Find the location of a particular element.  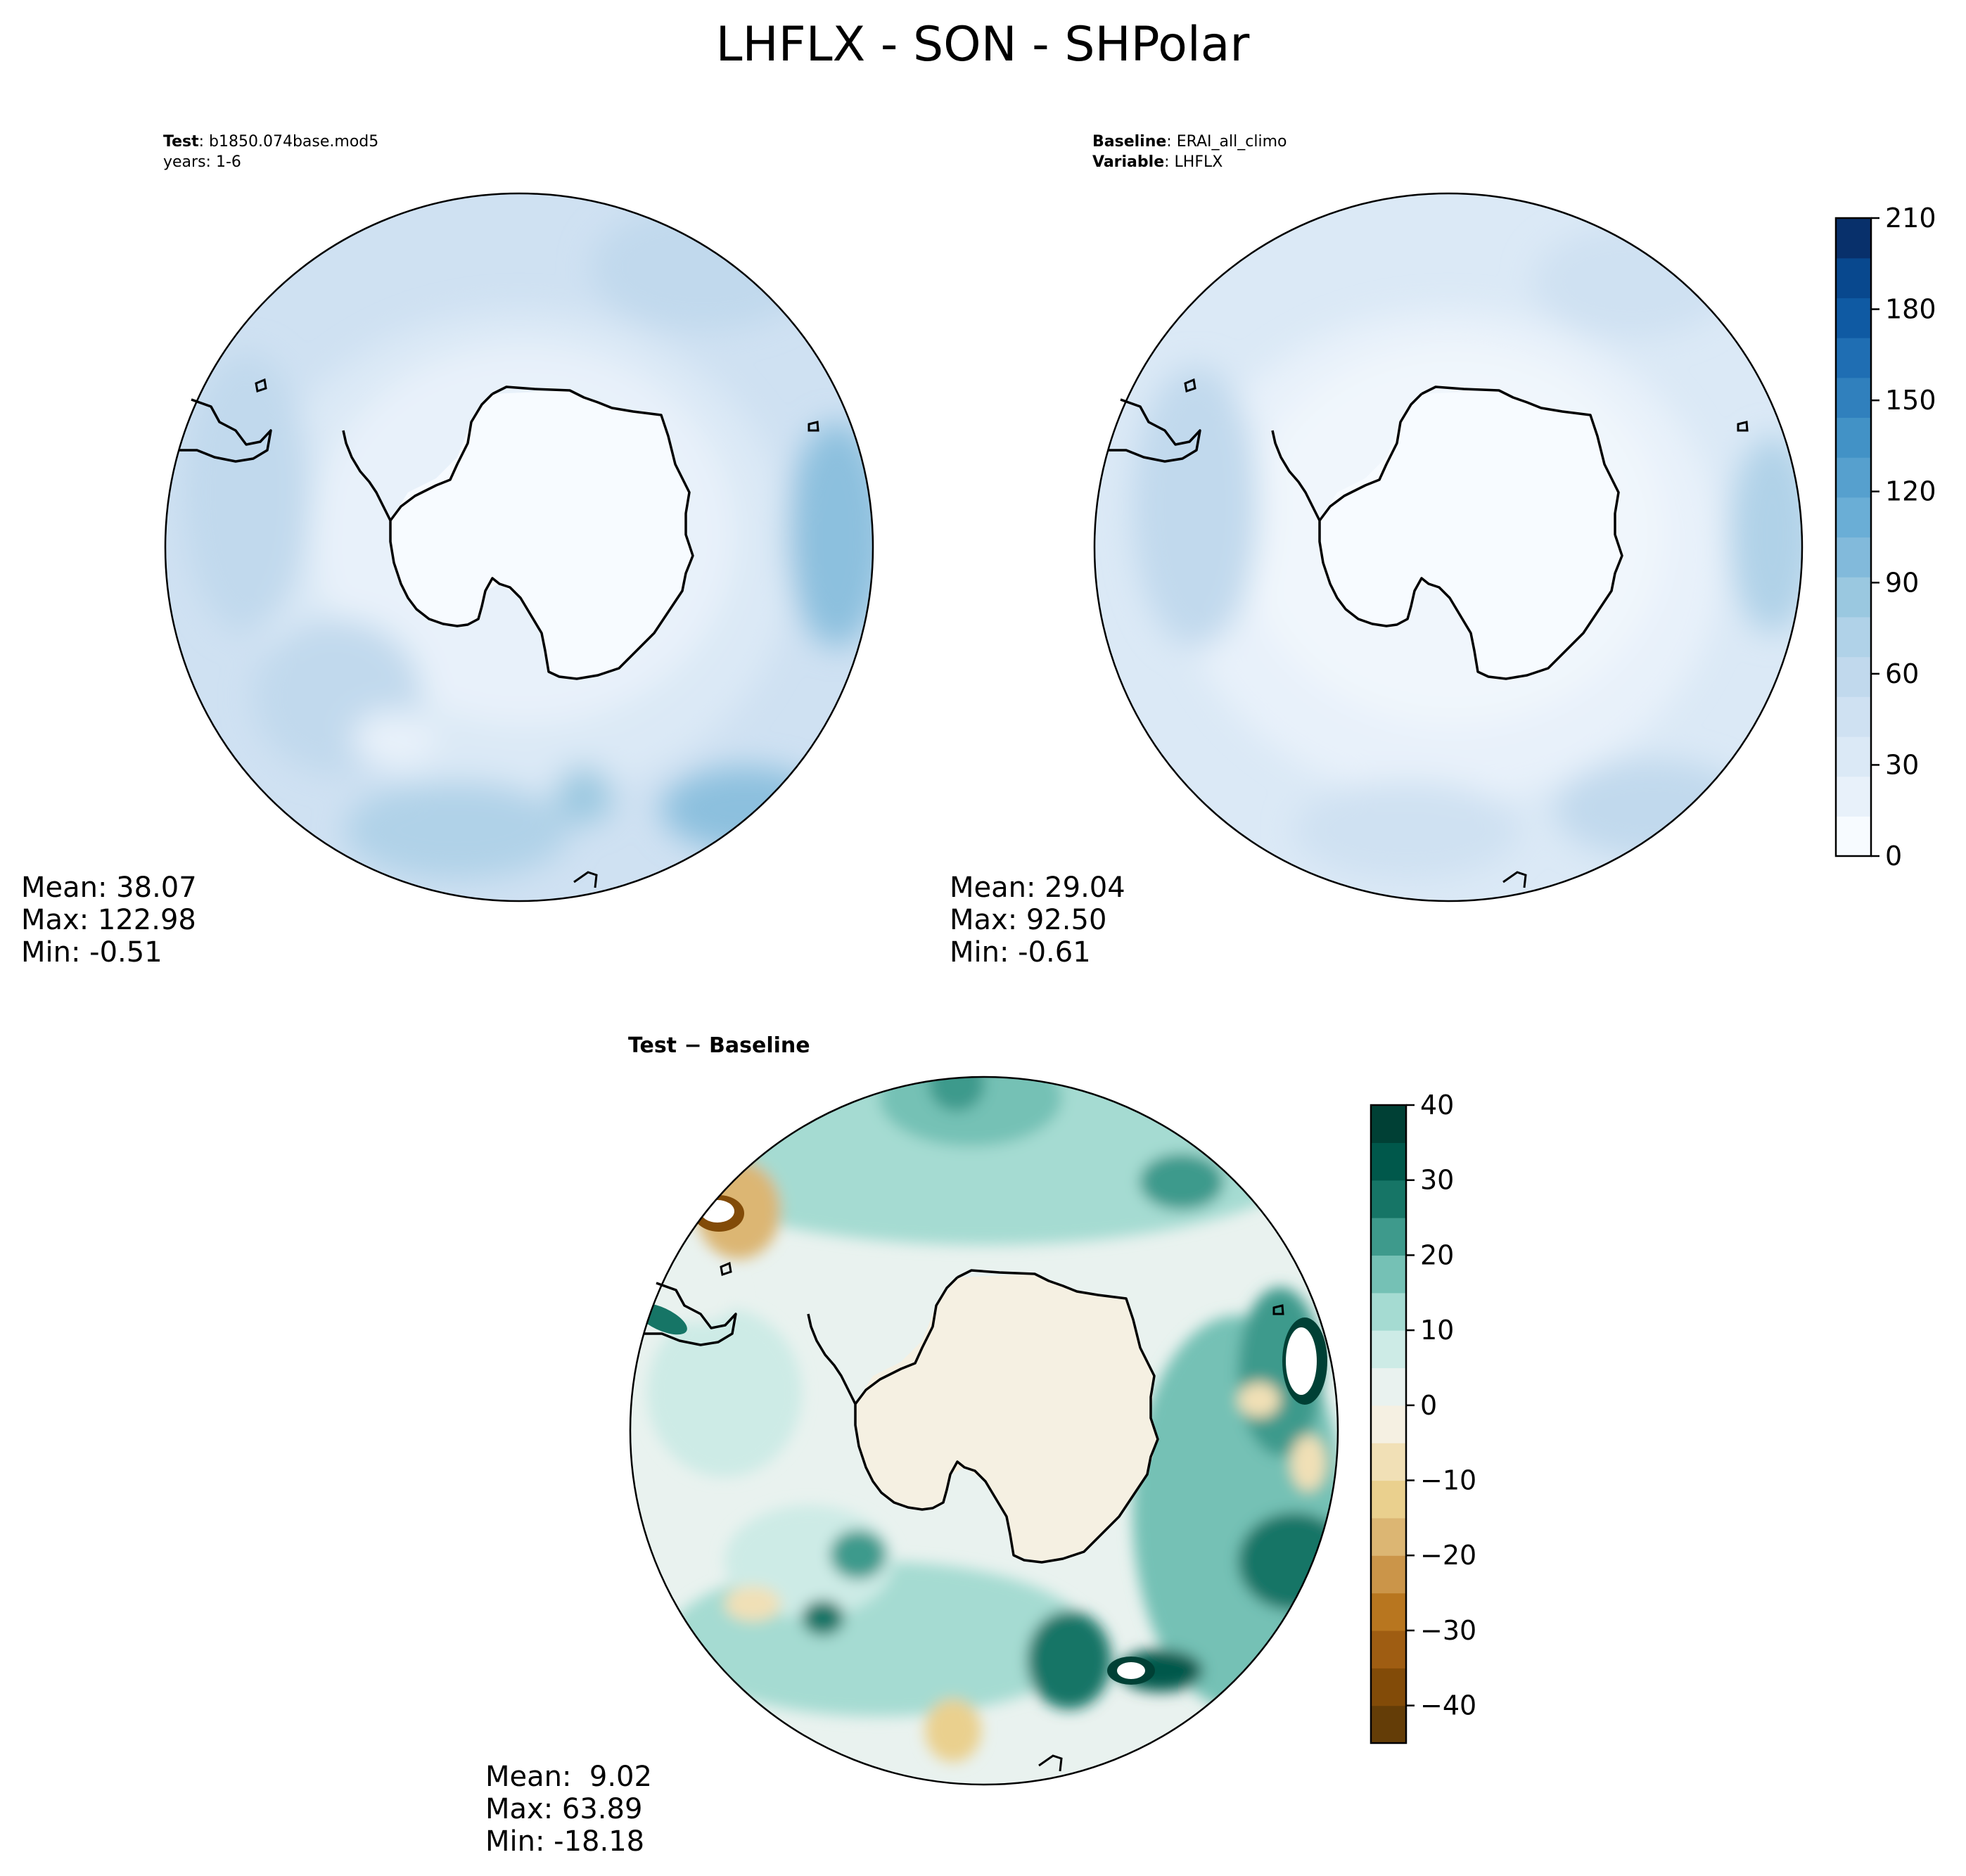

difference-coastline is located at coordinates (983, 1416).